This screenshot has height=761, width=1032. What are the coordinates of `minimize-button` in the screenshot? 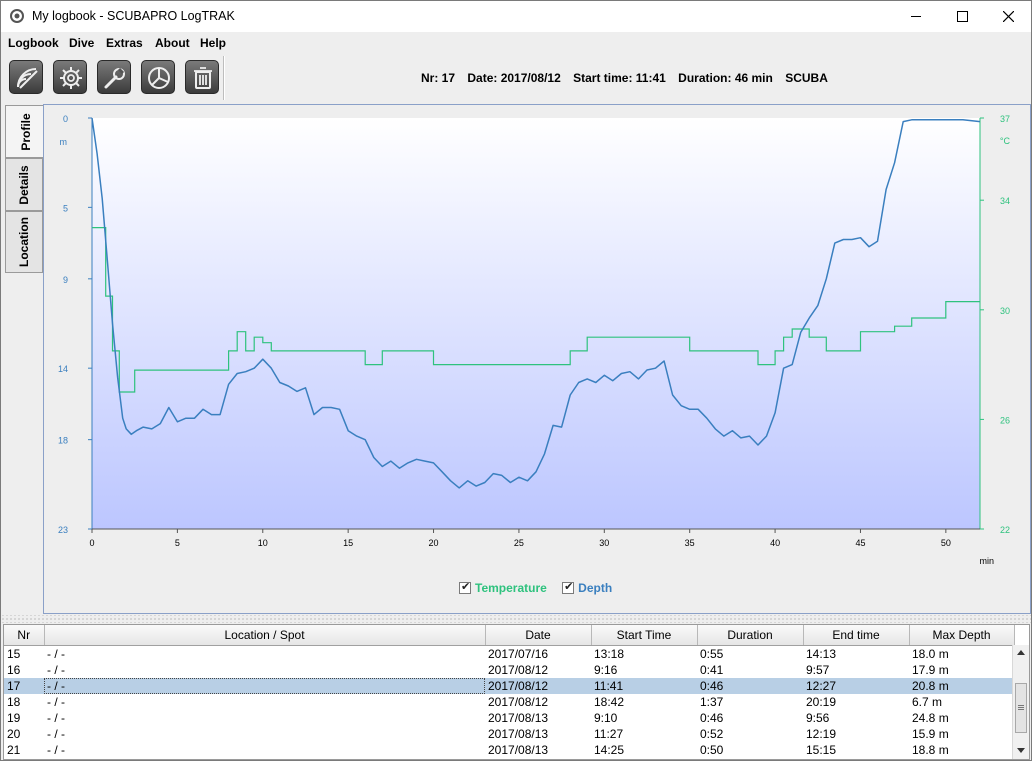 It's located at (917, 16).